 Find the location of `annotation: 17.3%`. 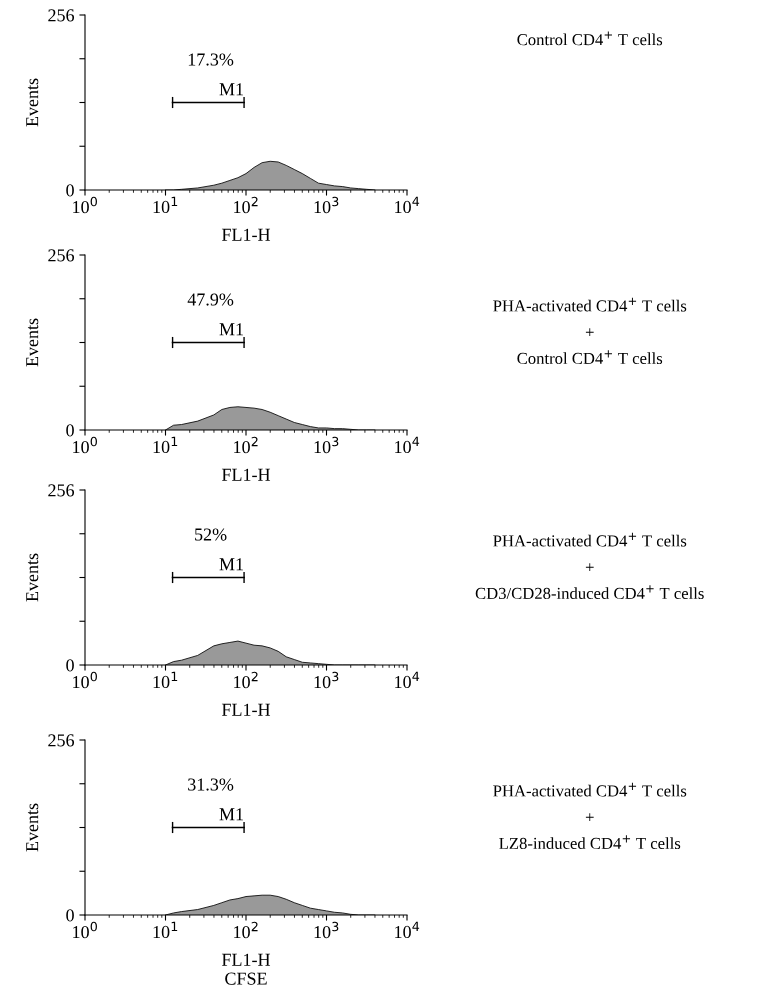

annotation: 17.3% is located at coordinates (211, 59).